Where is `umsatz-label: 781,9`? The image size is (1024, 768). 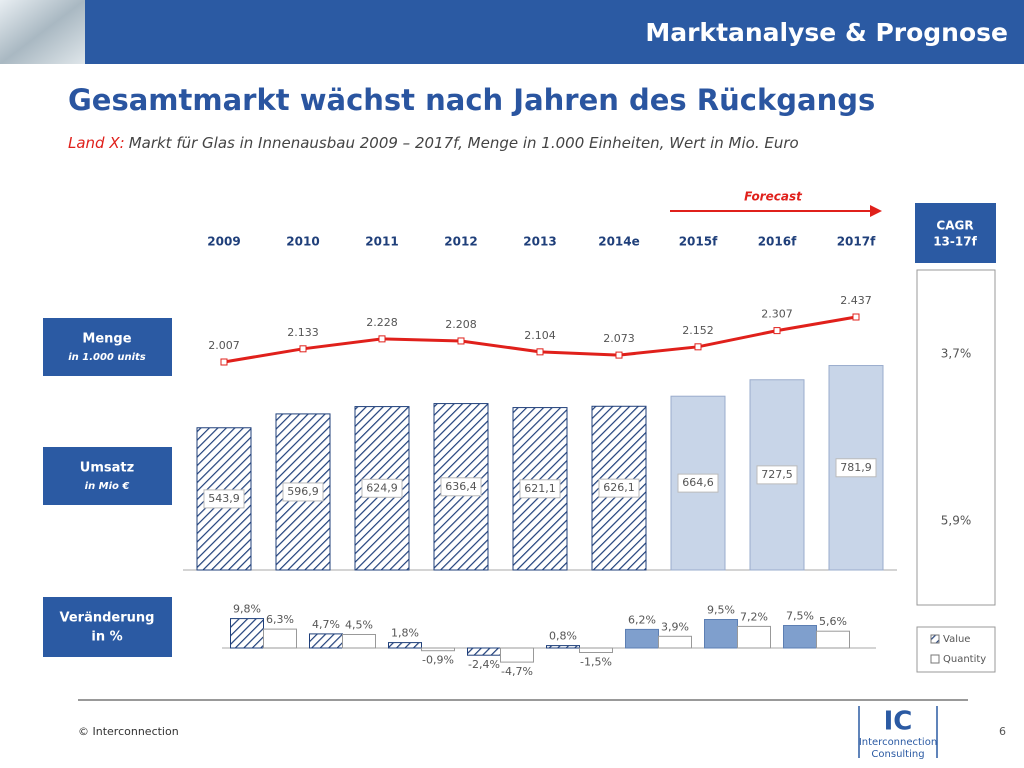 umsatz-label: 781,9 is located at coordinates (856, 467).